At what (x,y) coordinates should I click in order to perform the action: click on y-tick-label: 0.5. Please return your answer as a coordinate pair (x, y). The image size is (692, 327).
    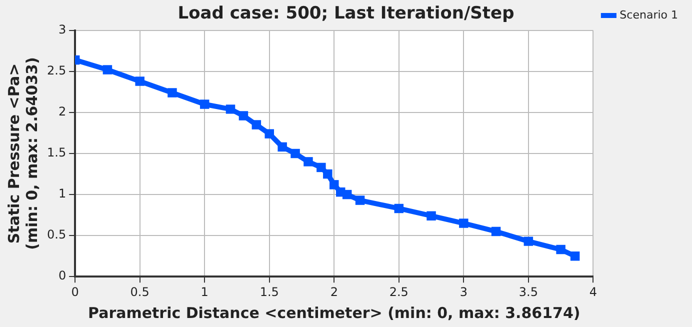
    Looking at the image, I should click on (56, 235).